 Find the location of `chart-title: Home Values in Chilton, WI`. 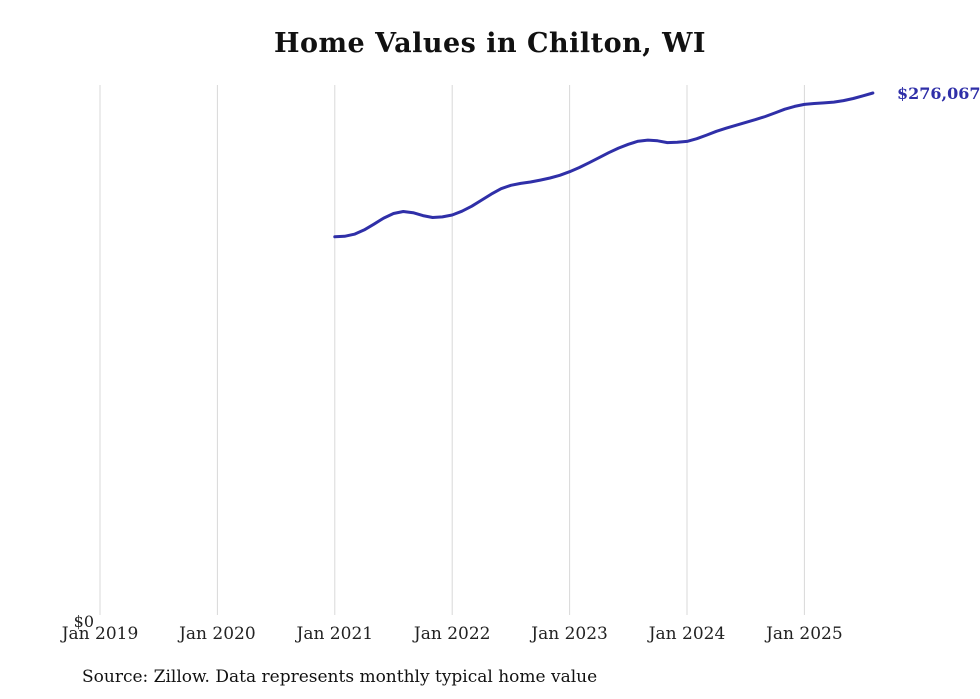

chart-title: Home Values in Chilton, WI is located at coordinates (490, 43).